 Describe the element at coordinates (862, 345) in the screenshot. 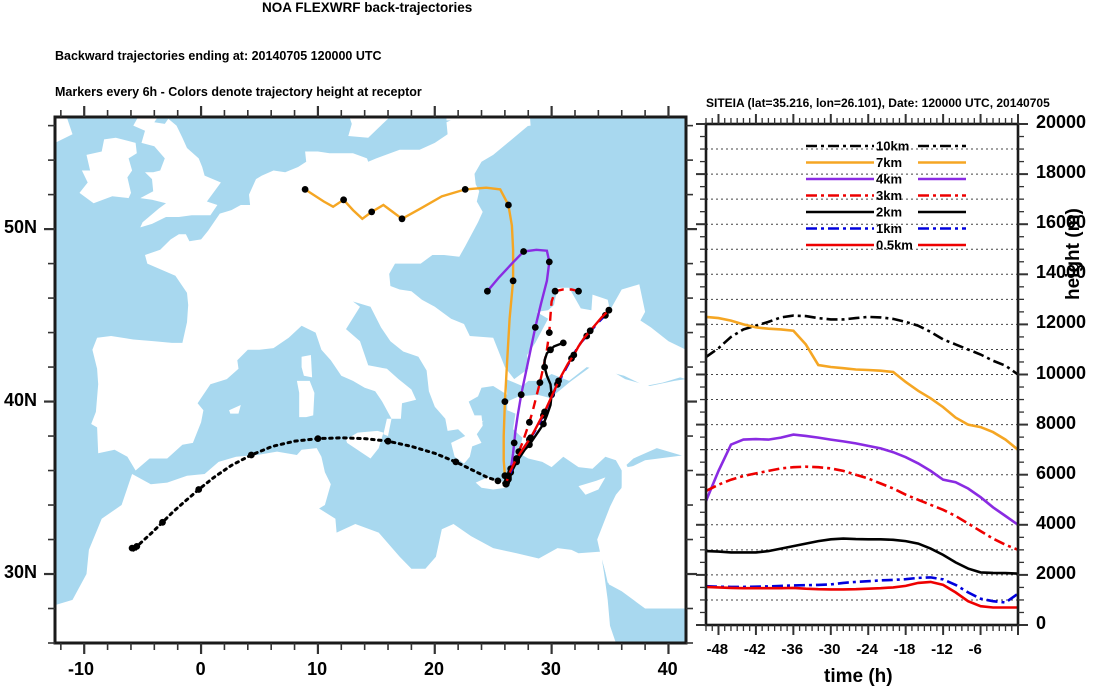

I see `timeseries-line-10km` at that location.